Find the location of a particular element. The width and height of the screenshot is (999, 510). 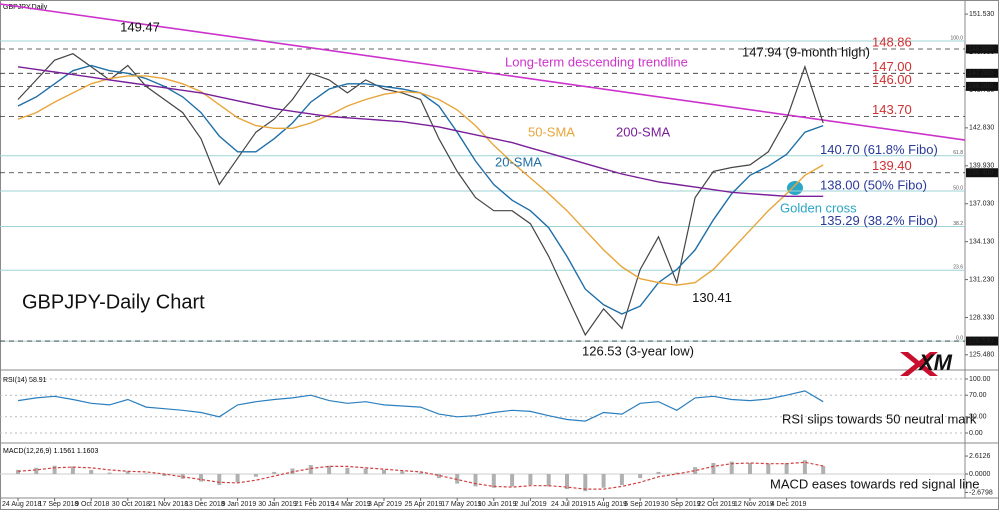

y-tick-label: 139.930 is located at coordinates (981, 166).